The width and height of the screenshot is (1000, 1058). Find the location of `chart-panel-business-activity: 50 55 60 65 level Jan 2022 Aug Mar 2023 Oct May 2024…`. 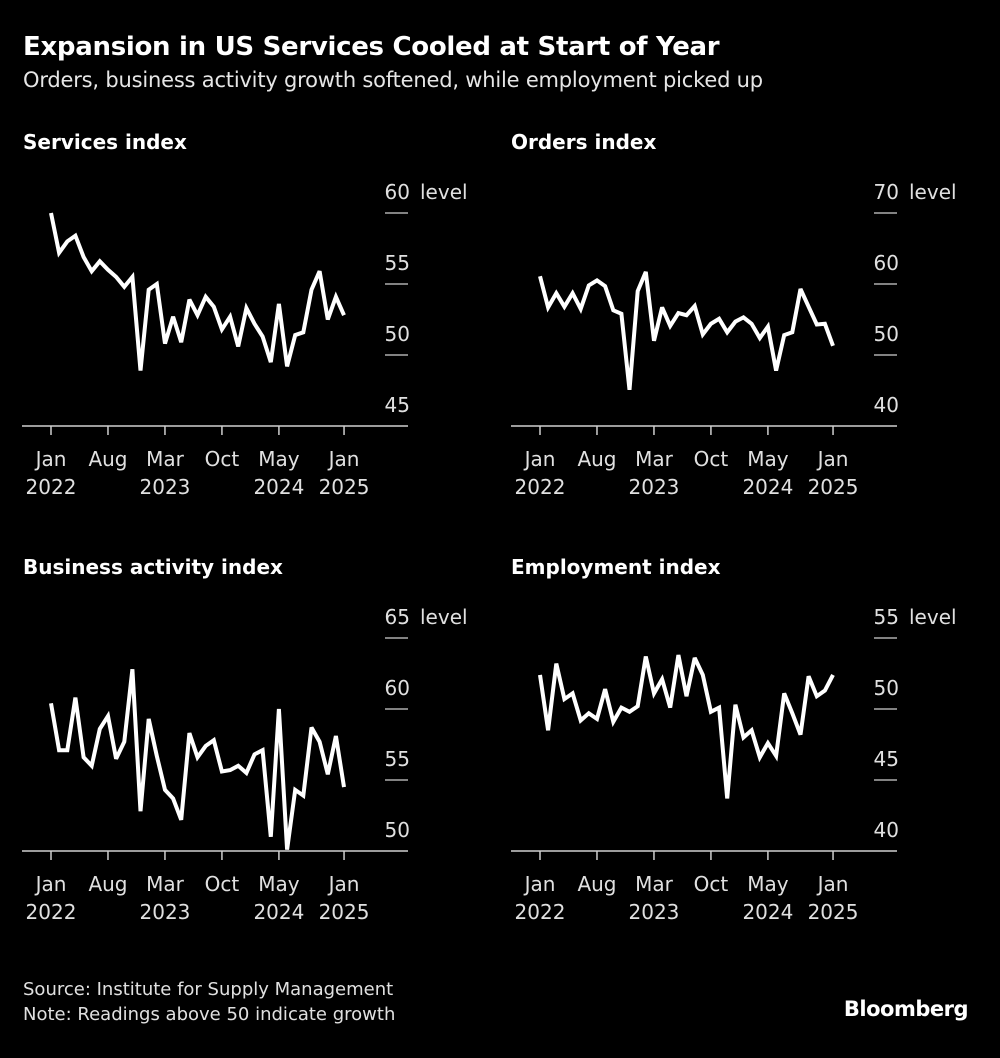

chart-panel-business-activity: 50 55 60 65 level Jan 2022 Aug Mar 2023 Oct May 2024… is located at coordinates (245, 764).